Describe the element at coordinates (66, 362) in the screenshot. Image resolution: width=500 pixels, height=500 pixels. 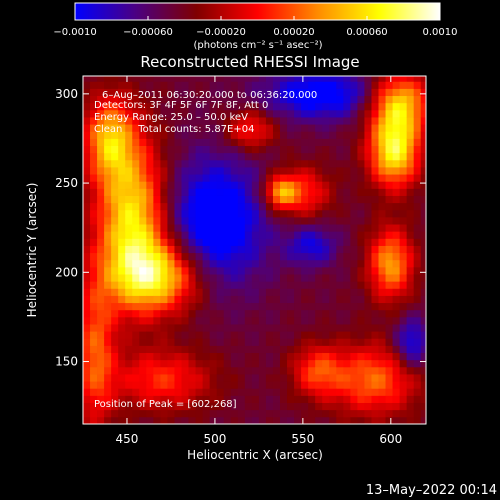
I see `y-tick-label: 150` at that location.